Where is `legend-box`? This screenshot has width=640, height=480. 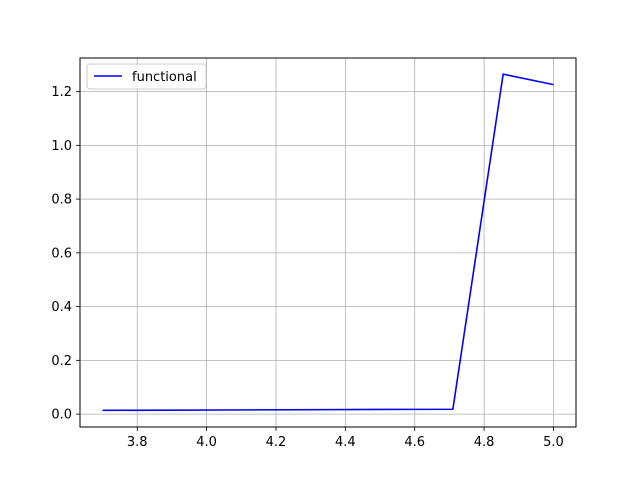
legend-box is located at coordinates (146, 76).